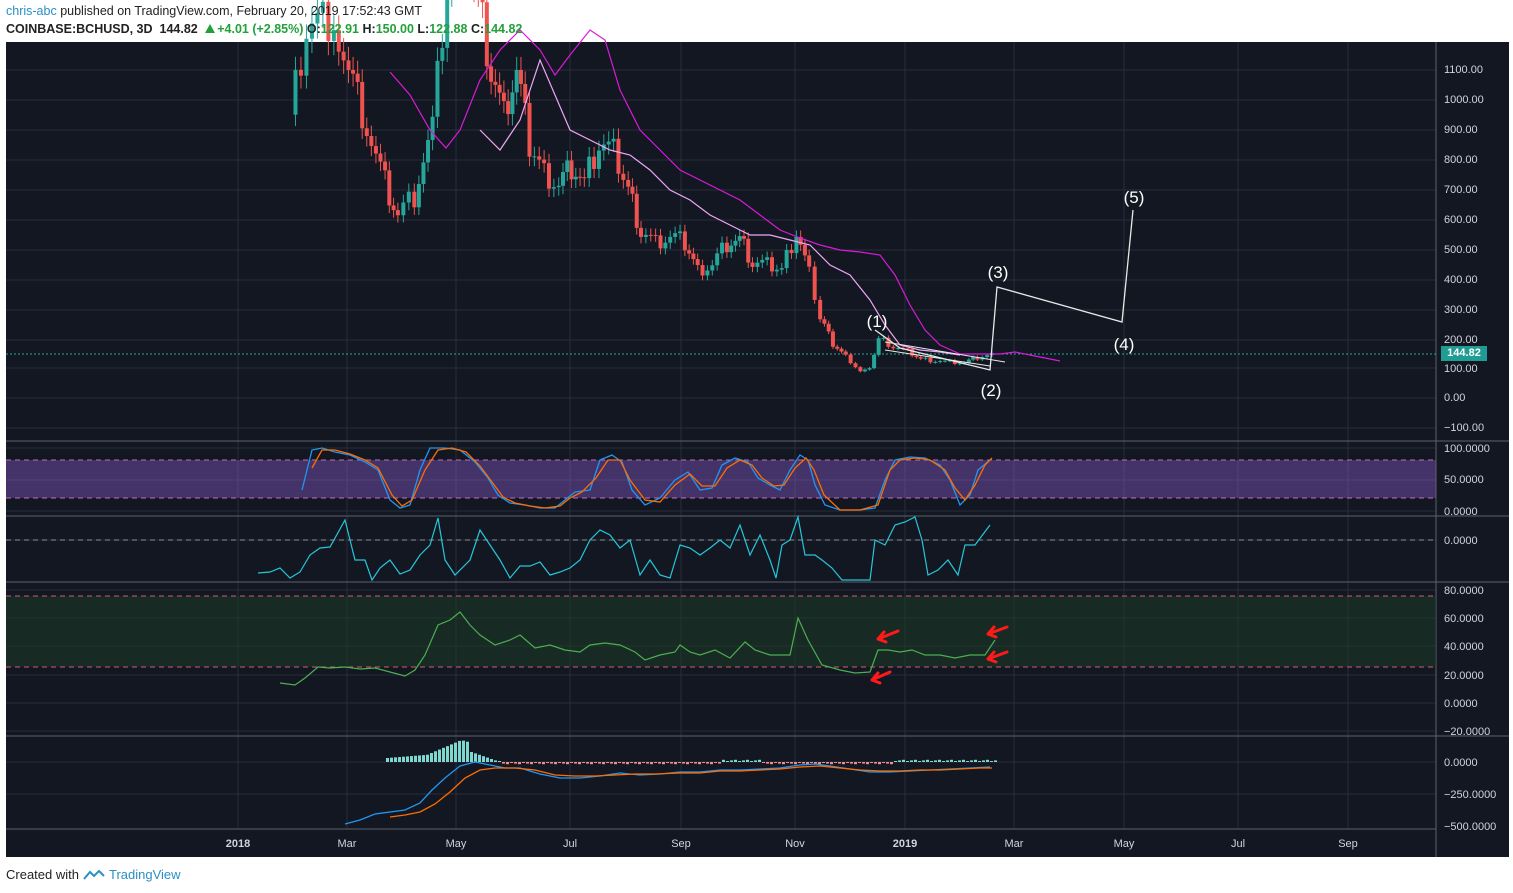  What do you see at coordinates (570, 844) in the screenshot?
I see `time-tick: Jul` at bounding box center [570, 844].